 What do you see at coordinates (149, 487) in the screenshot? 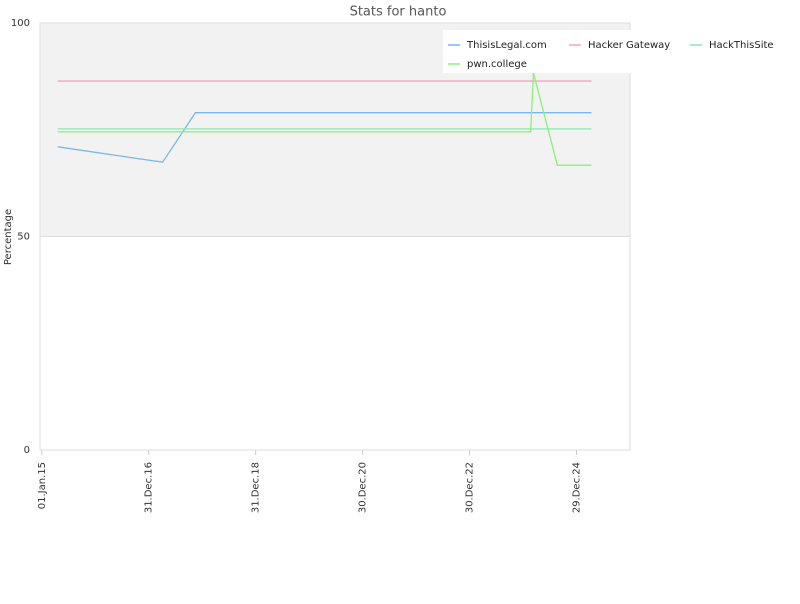
I see `x-tick-label: 31.Dec.16` at bounding box center [149, 487].